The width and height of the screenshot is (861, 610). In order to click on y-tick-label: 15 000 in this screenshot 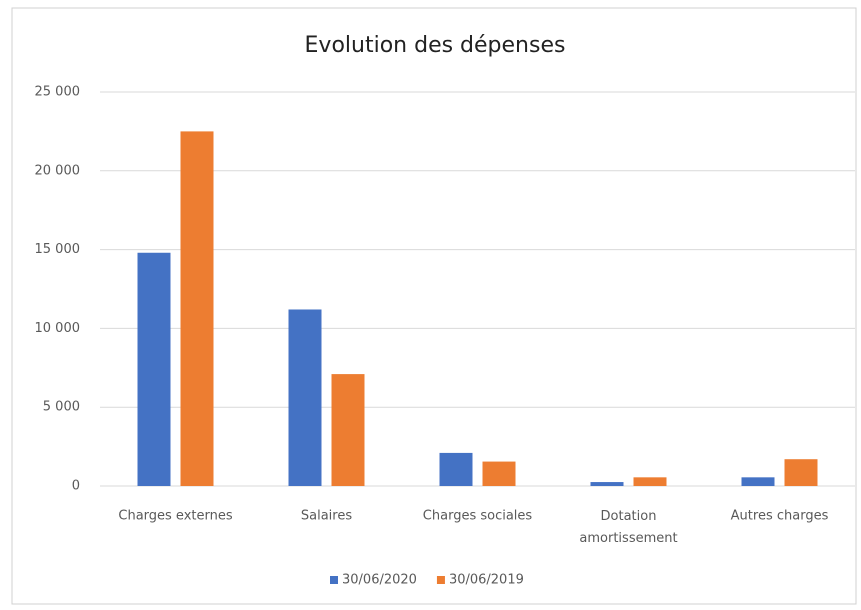, I will do `click(58, 249)`.